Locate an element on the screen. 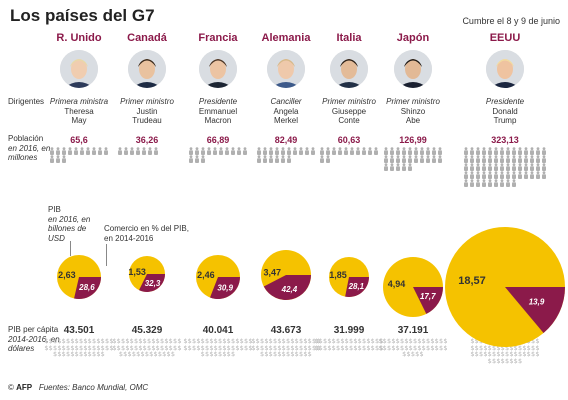  portrait-donald-trump is located at coordinates (505, 69).